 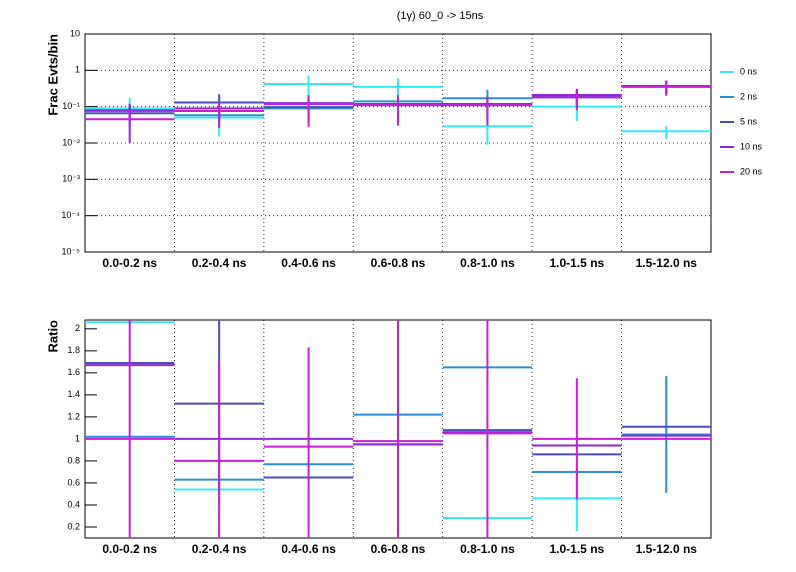 I want to click on y-tick-label: 10, so click(x=75, y=33).